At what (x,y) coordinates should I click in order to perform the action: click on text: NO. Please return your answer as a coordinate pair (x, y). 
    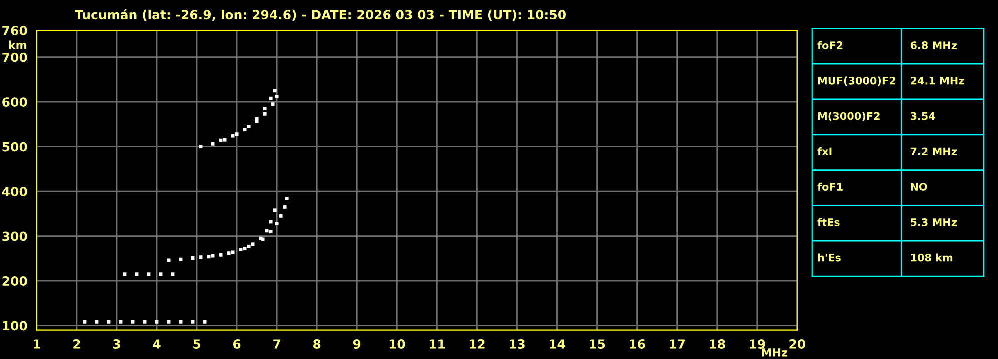
    Looking at the image, I should click on (919, 187).